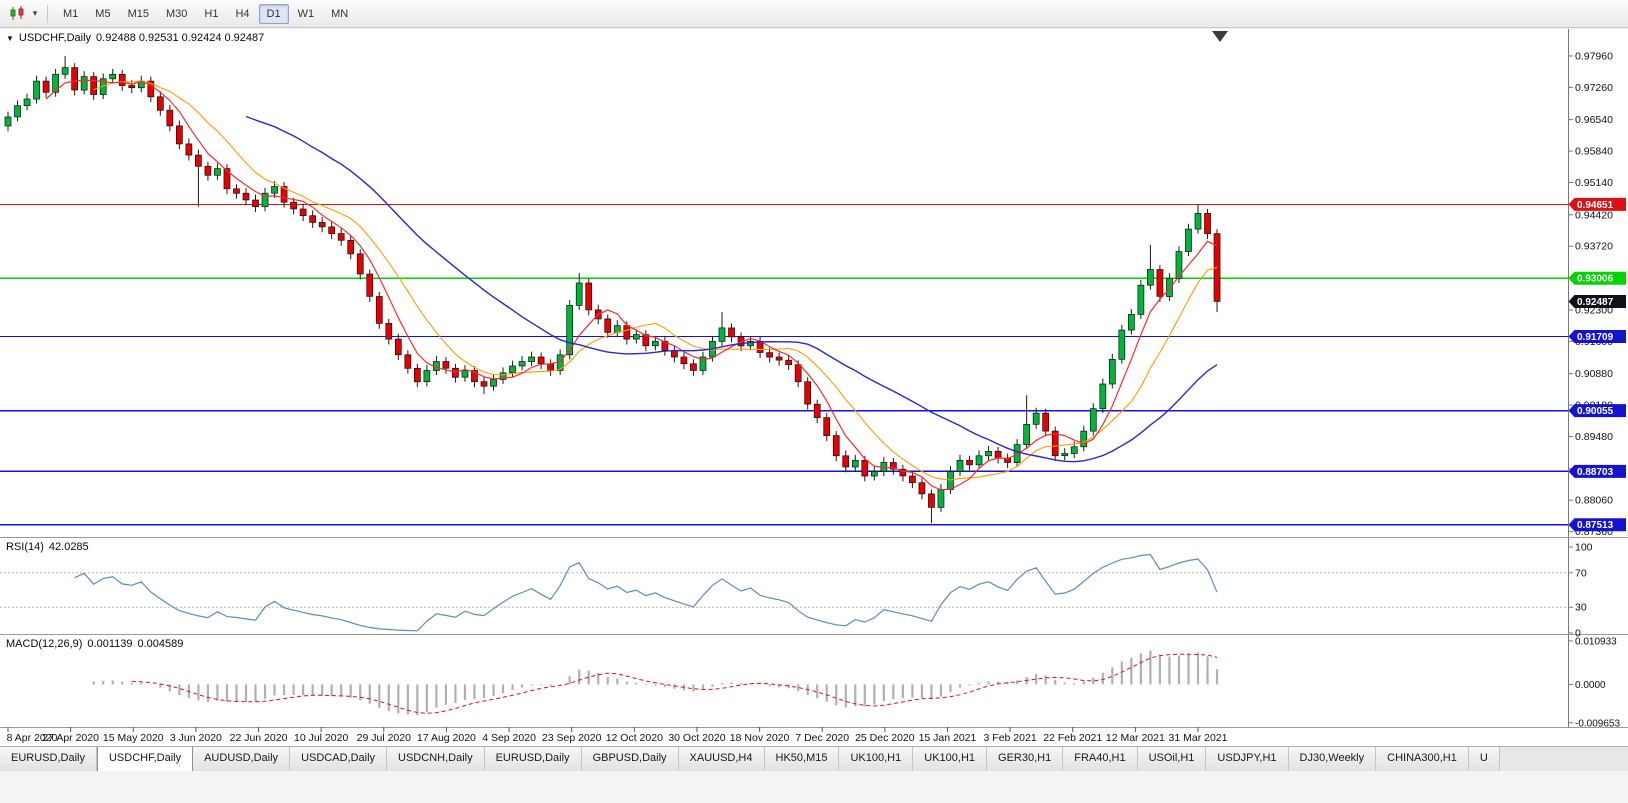  Describe the element at coordinates (814, 14) in the screenshot. I see `timeframes-toolbar: ▾ M1 M5 M15 M30 H1 H4 D1 W1 MN` at that location.